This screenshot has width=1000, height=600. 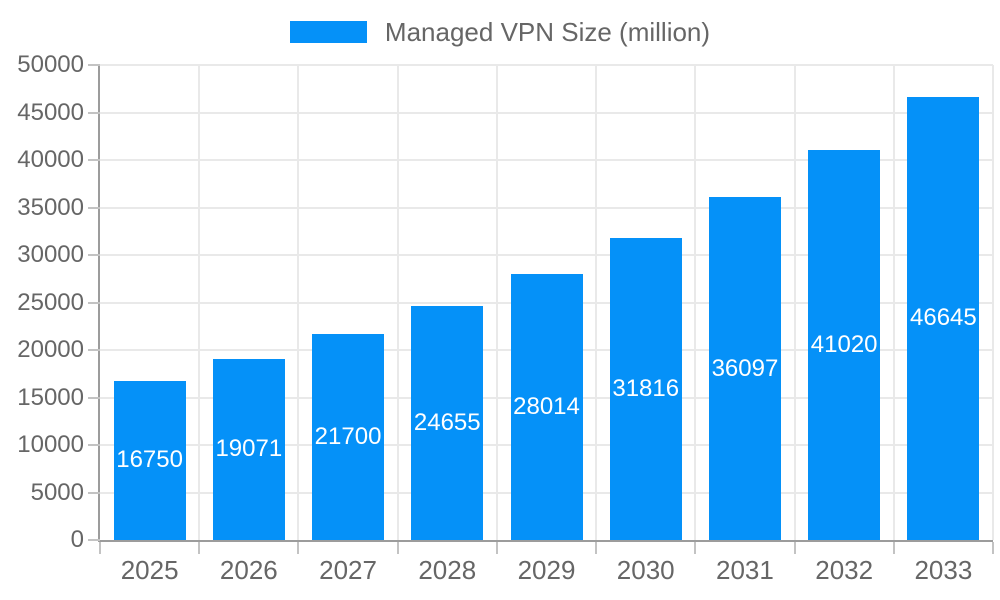 I want to click on y-axis-label: 30000, so click(x=50, y=254).